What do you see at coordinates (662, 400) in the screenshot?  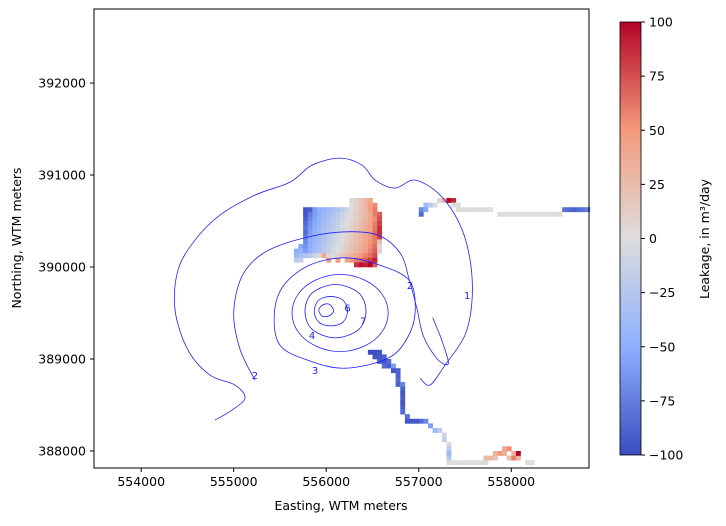 I see `colorbar-tick-label: −75` at bounding box center [662, 400].